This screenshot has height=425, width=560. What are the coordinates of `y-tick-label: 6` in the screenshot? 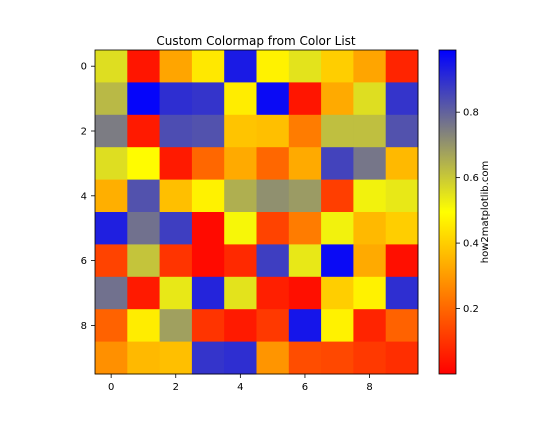 It's located at (84, 261).